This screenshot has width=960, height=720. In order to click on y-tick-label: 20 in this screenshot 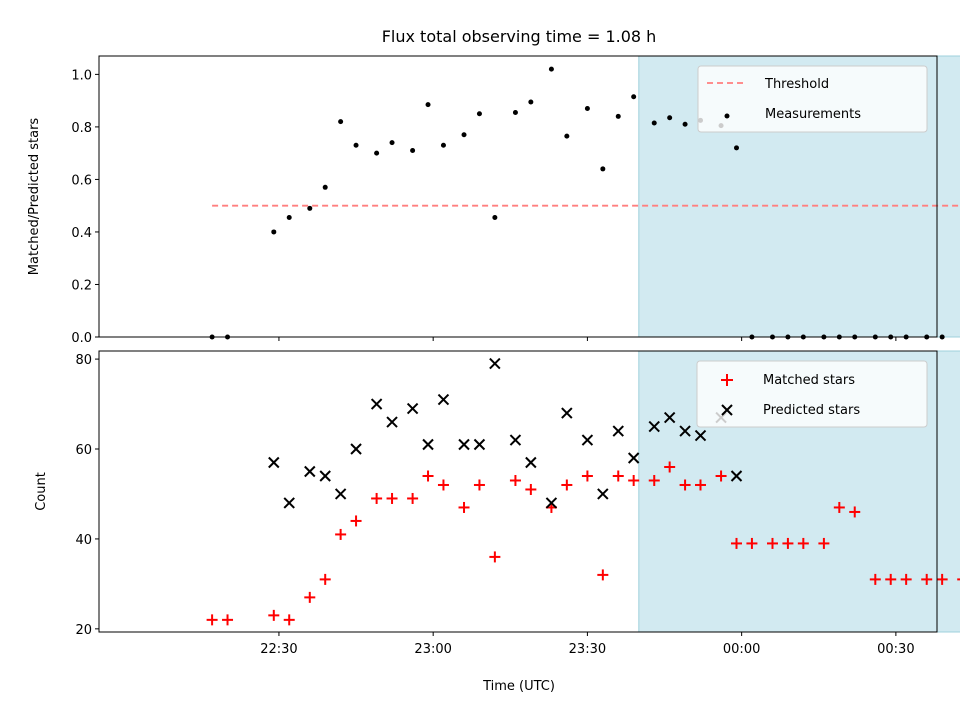, I will do `click(83, 630)`.